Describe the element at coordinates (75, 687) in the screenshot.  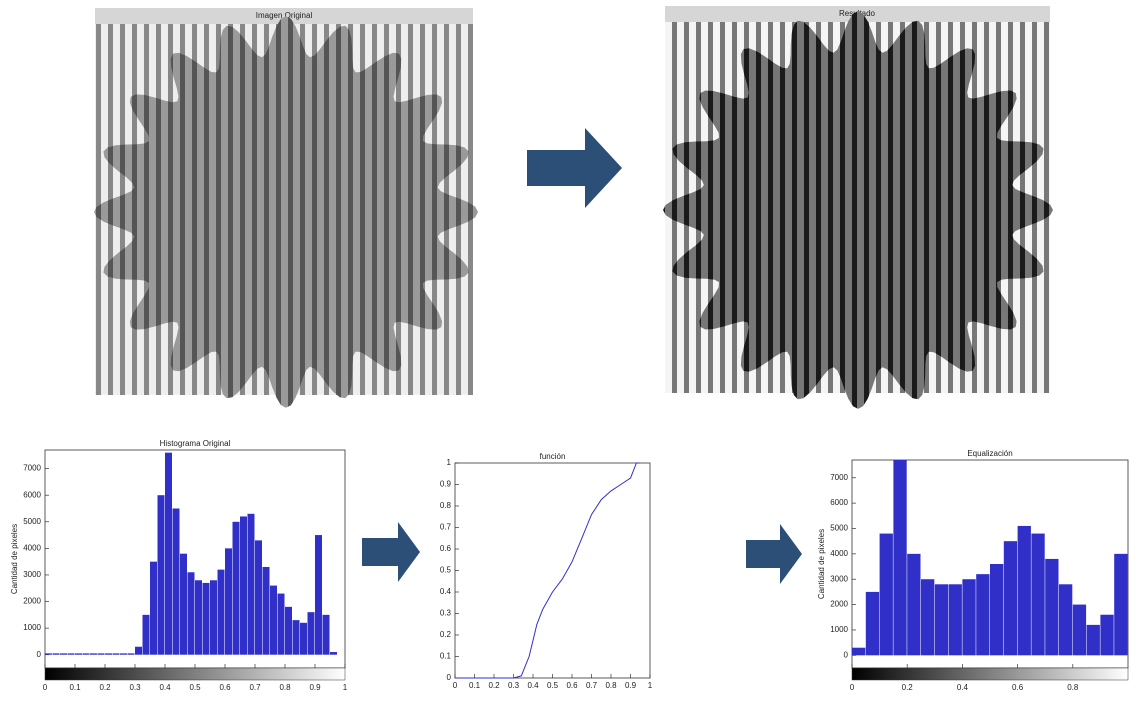
I see `x-tick-label: 0.1` at that location.